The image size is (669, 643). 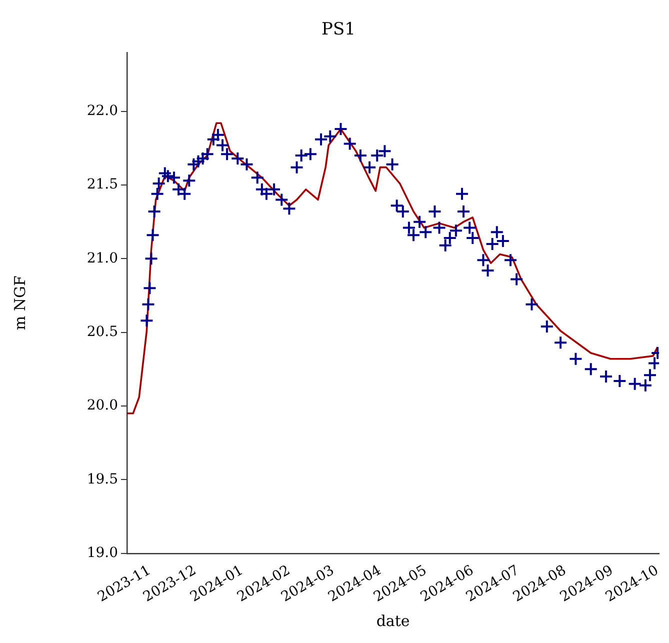 I want to click on x-axis-title: date, so click(x=393, y=621).